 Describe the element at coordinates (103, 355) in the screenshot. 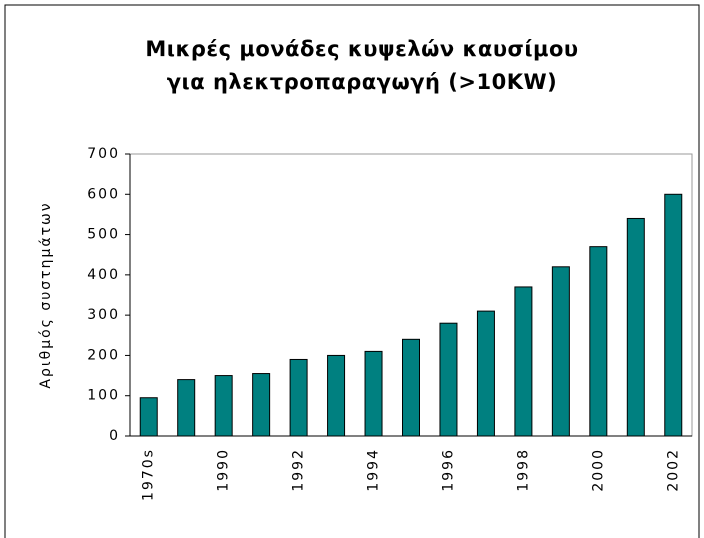

I see `y-tick-label: 200` at that location.